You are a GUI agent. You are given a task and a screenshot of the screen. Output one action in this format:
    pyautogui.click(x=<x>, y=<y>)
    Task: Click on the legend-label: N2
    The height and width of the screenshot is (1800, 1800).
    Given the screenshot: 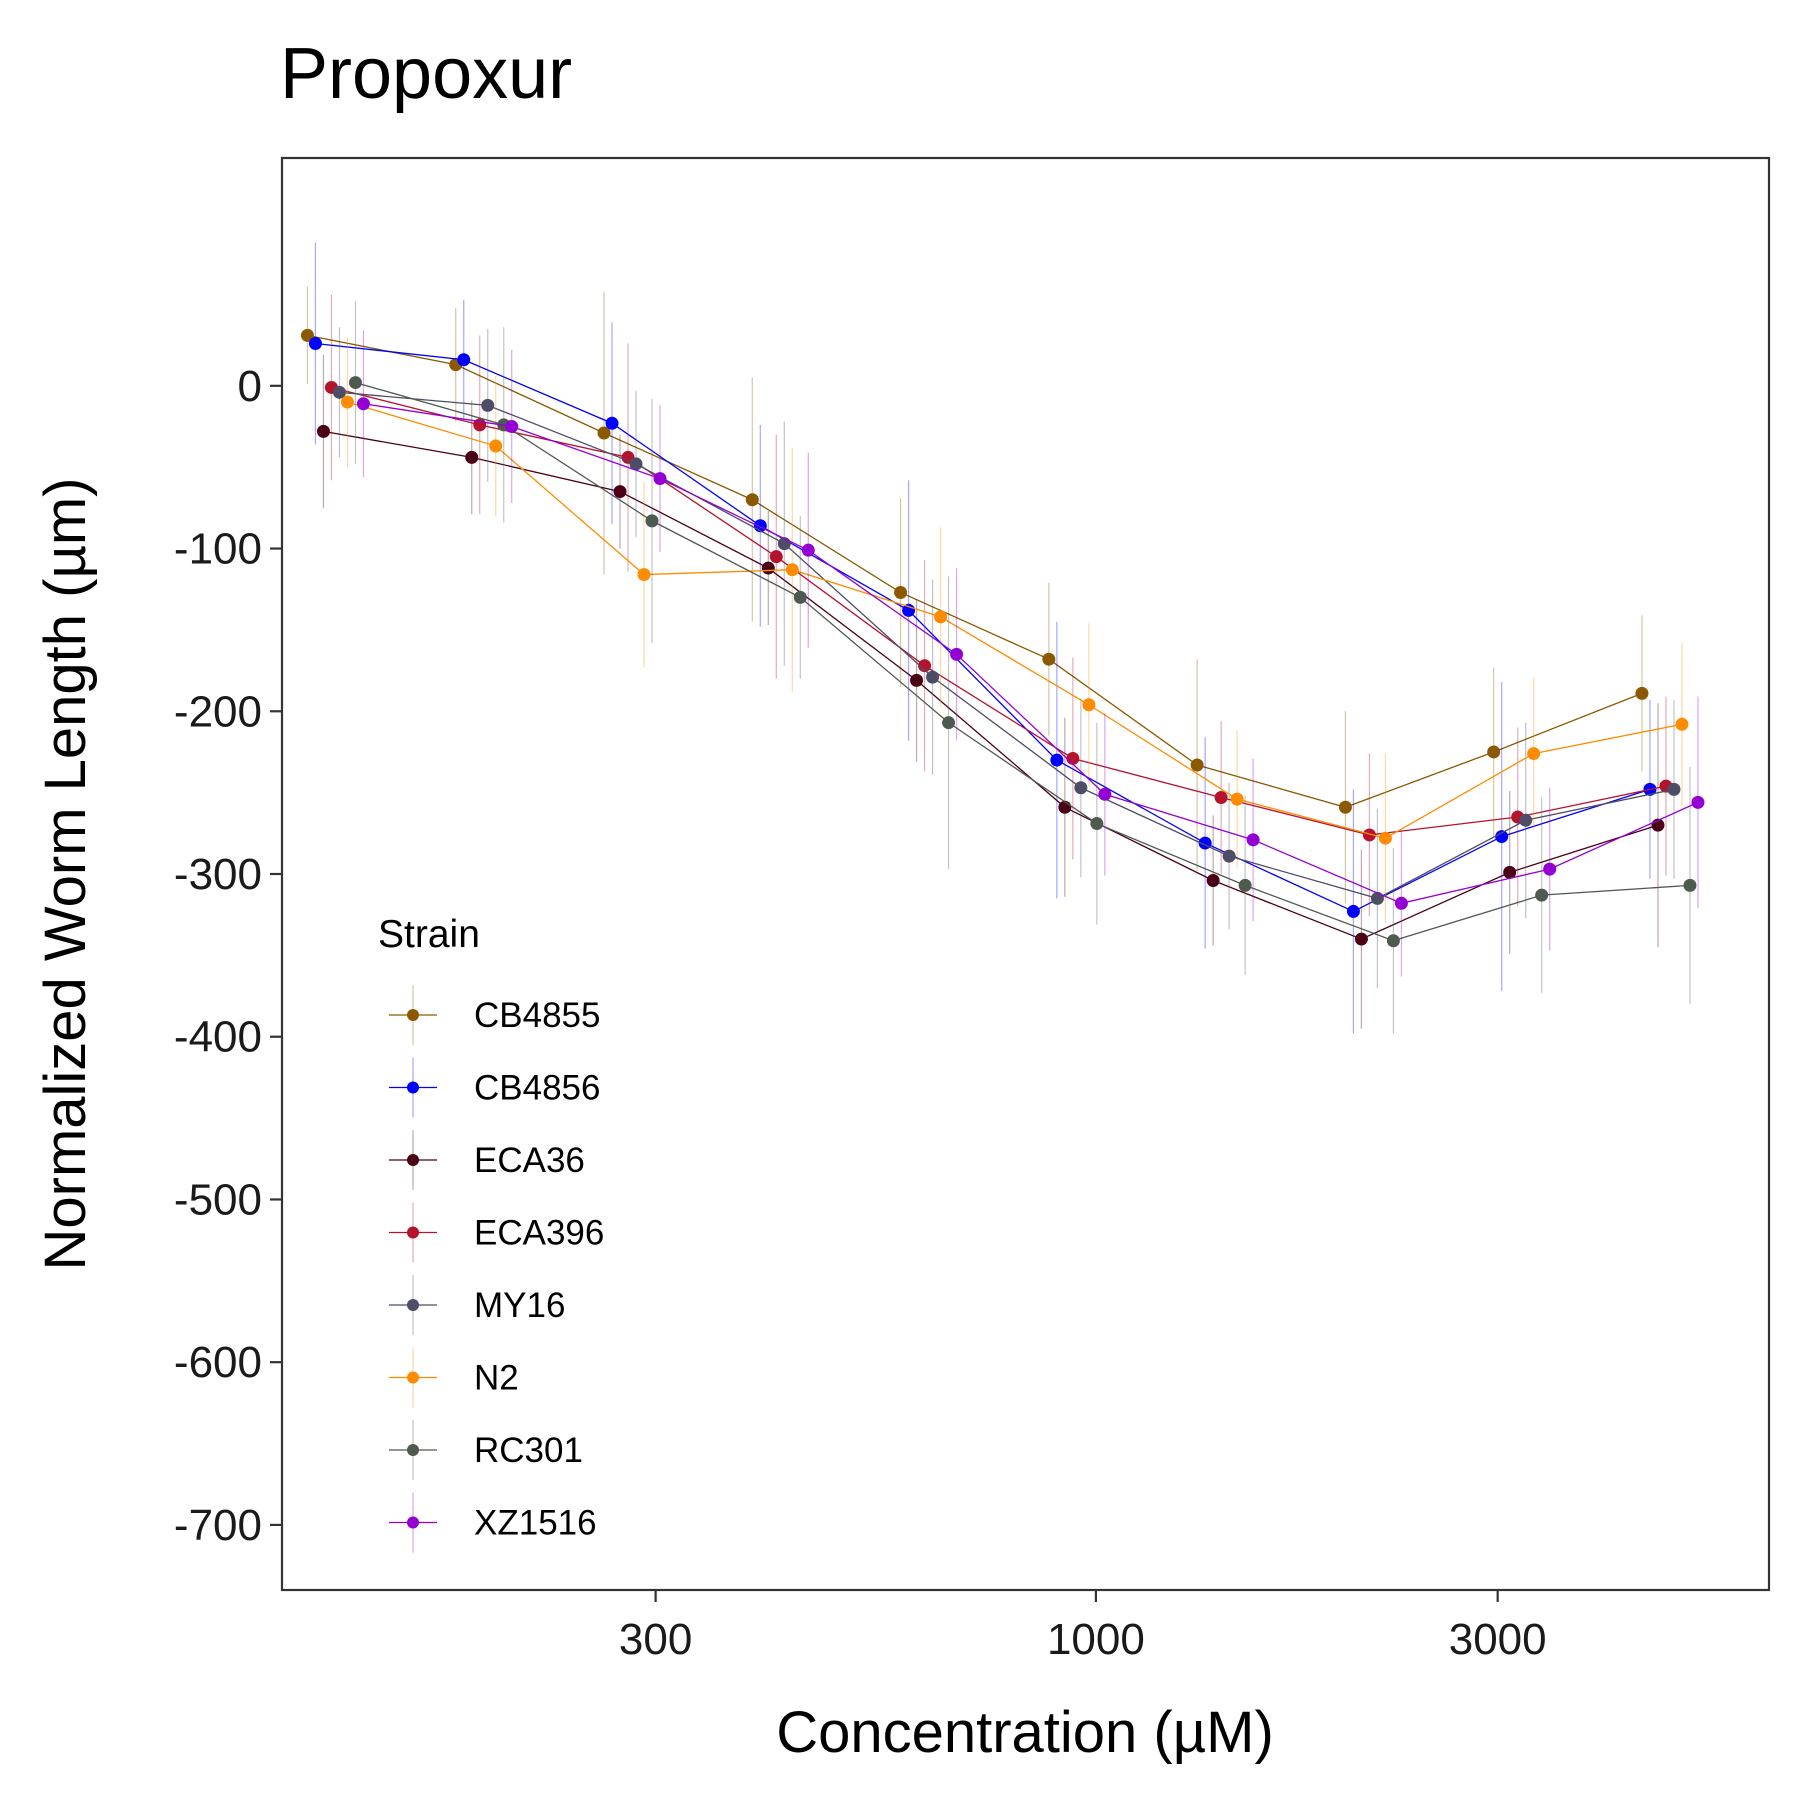 What is the action you would take?
    pyautogui.click(x=496, y=1378)
    